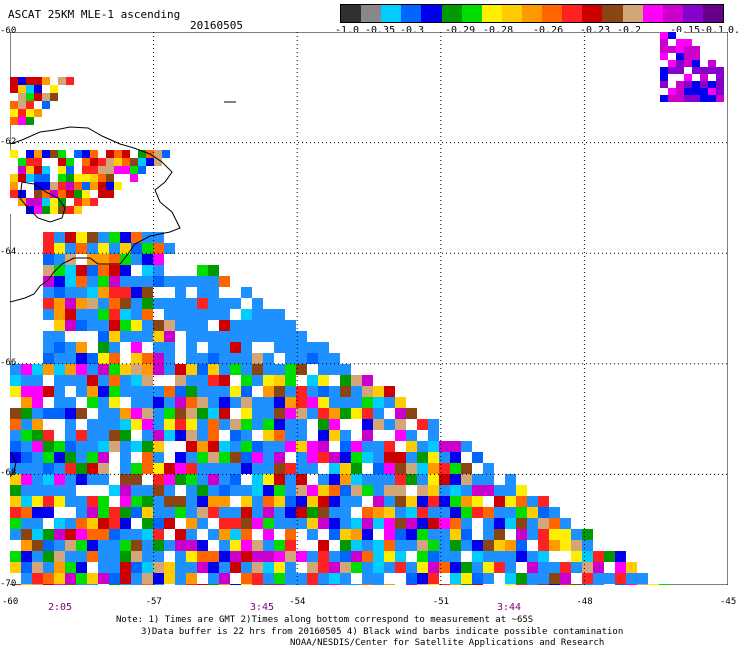  I want to click on legend-label: -0.35, so click(380, 30).